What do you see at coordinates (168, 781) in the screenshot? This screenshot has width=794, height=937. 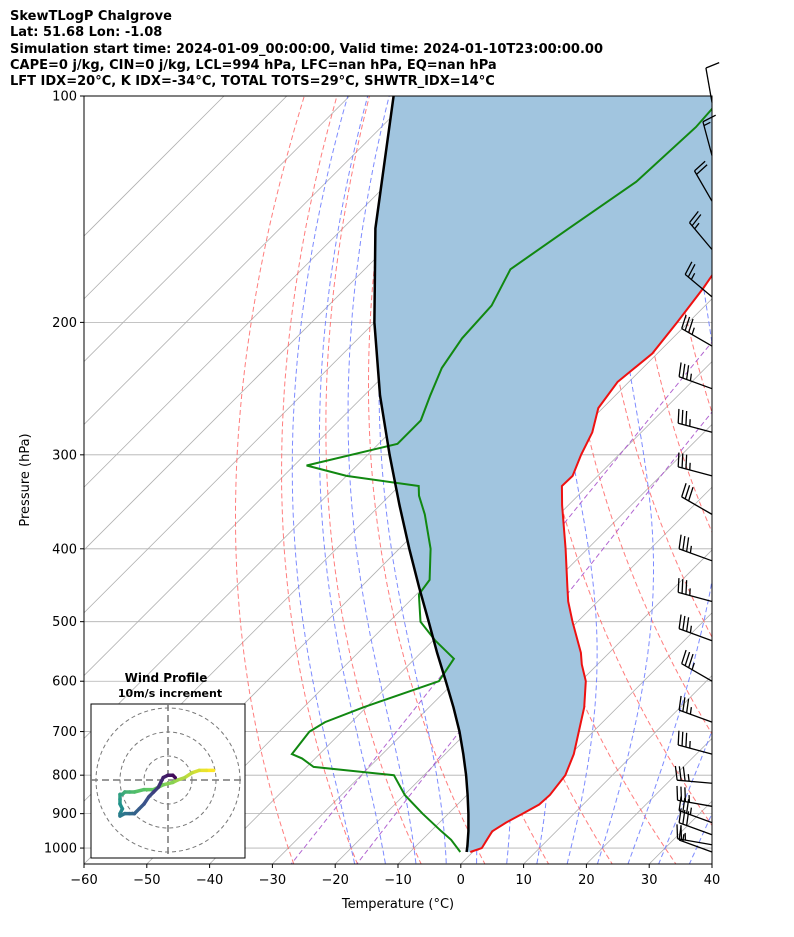 I see `hodograph-plot` at bounding box center [168, 781].